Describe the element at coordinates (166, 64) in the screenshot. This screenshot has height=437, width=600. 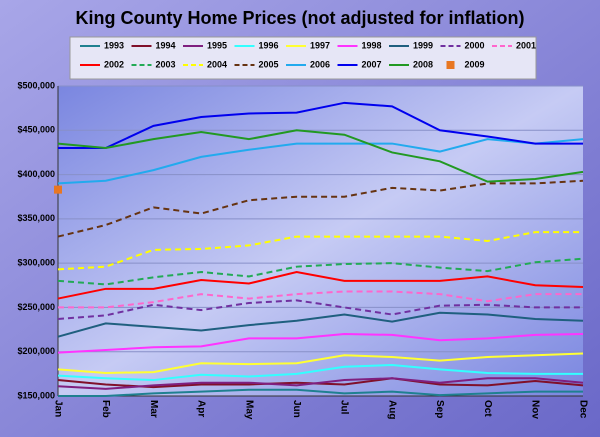
I see `legend-label: 2003` at that location.